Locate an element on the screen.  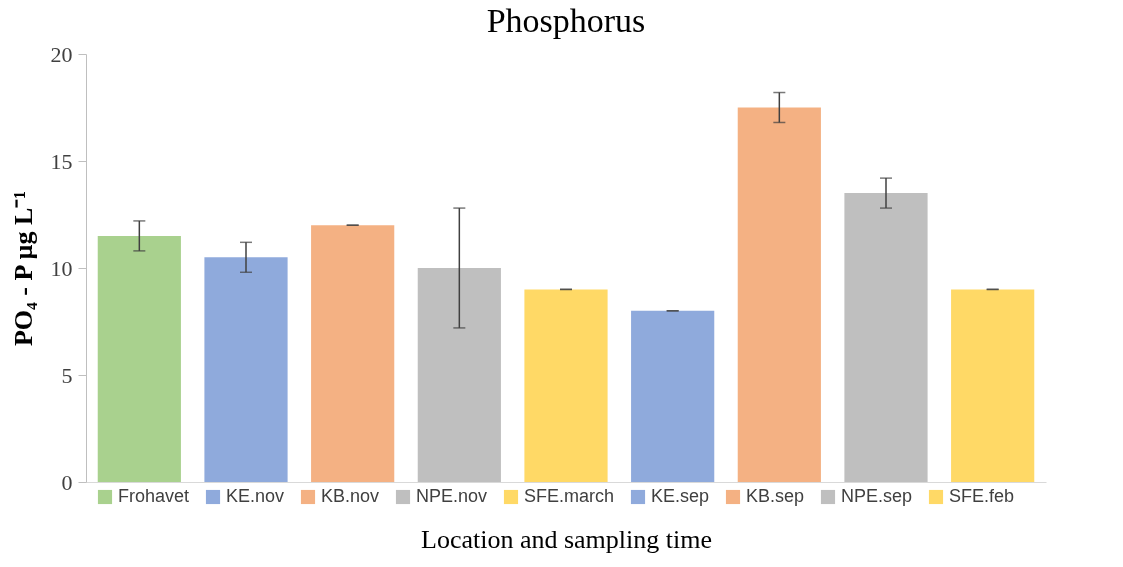
legend-label: NPE.sep is located at coordinates (877, 496).